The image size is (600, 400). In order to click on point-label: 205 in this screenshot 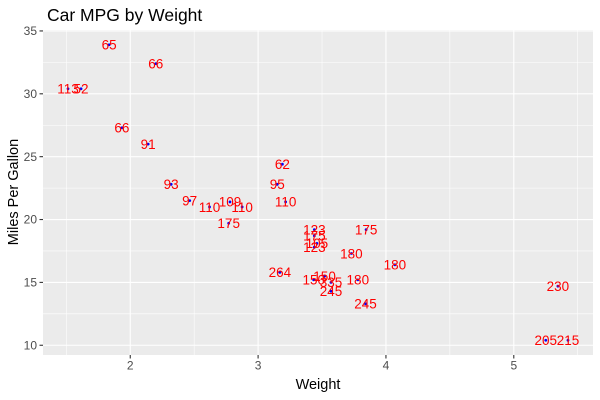, I will do `click(545, 340)`.